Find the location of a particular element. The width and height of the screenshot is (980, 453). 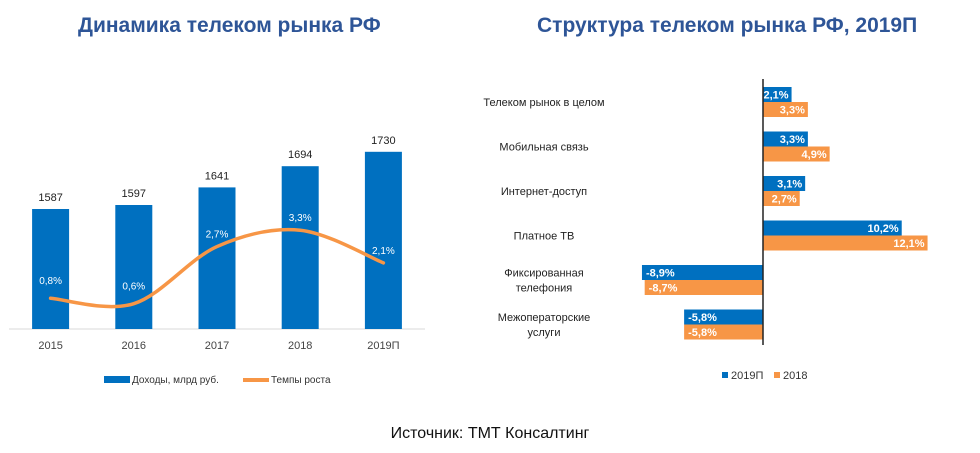

legend-label-2018: 2018 is located at coordinates (795, 376).